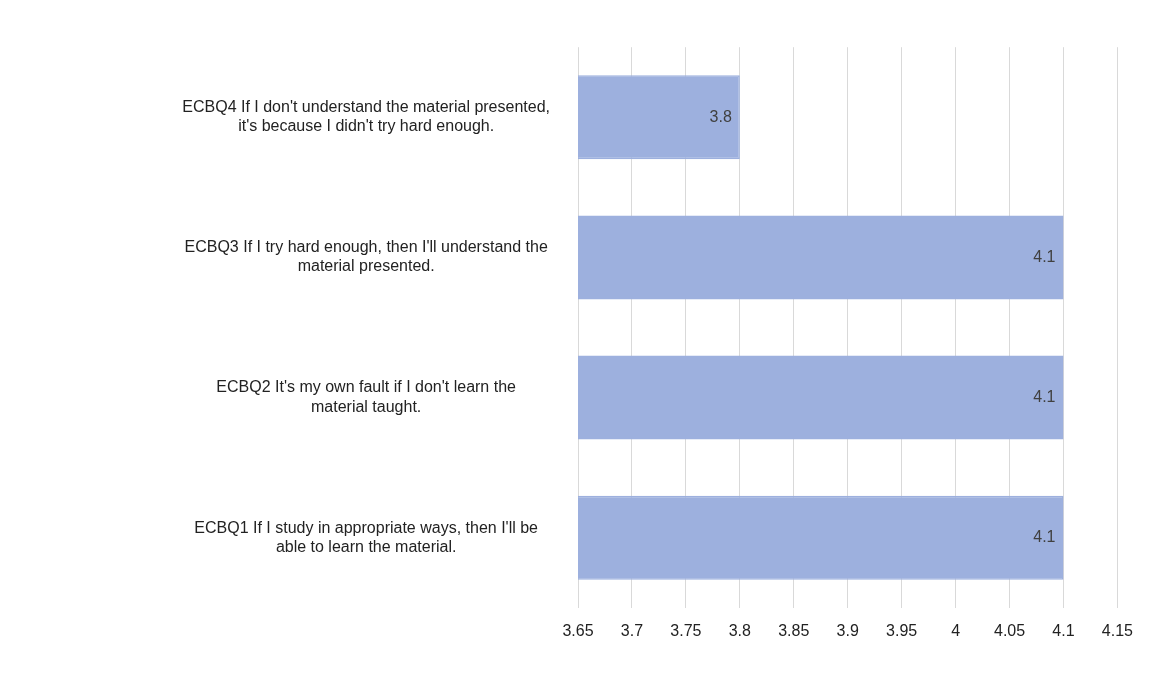 This screenshot has height=673, width=1155. I want to click on x-tick-label: 3.65, so click(578, 630).